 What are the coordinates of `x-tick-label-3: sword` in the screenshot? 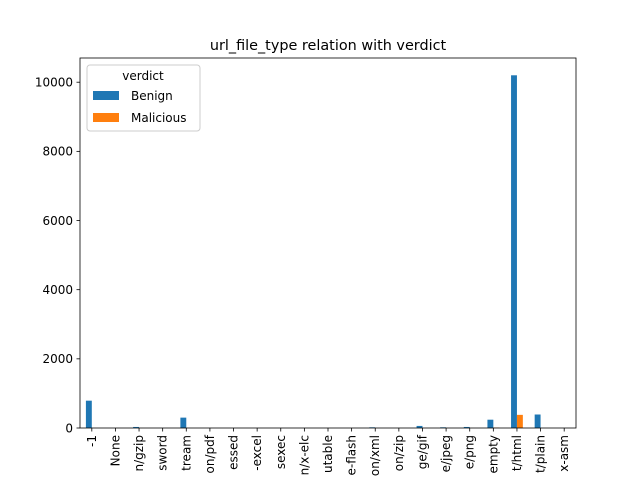 It's located at (163, 453).